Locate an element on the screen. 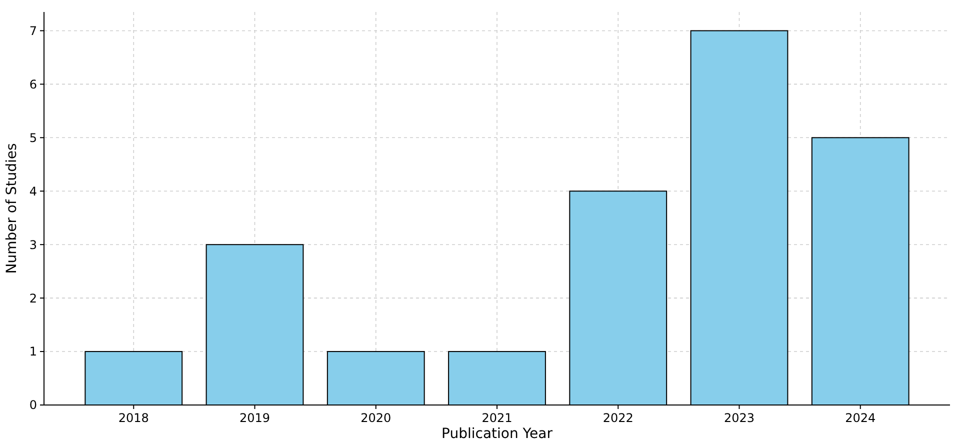  y-tick-label: 4 is located at coordinates (33, 191).